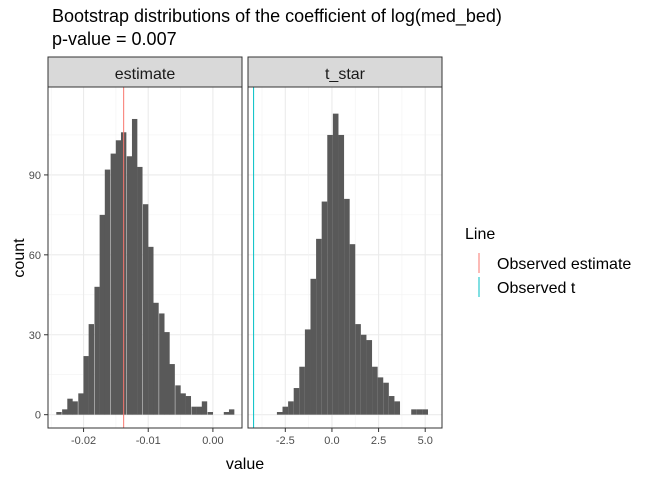 The height and width of the screenshot is (480, 672). What do you see at coordinates (285, 441) in the screenshot?
I see `x-tick-label: -2.5` at bounding box center [285, 441].